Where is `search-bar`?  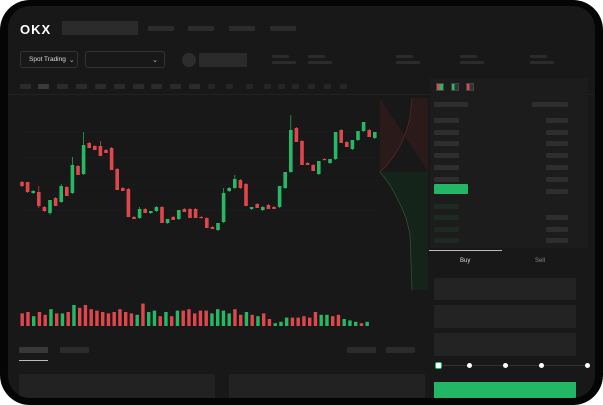 search-bar is located at coordinates (100, 28).